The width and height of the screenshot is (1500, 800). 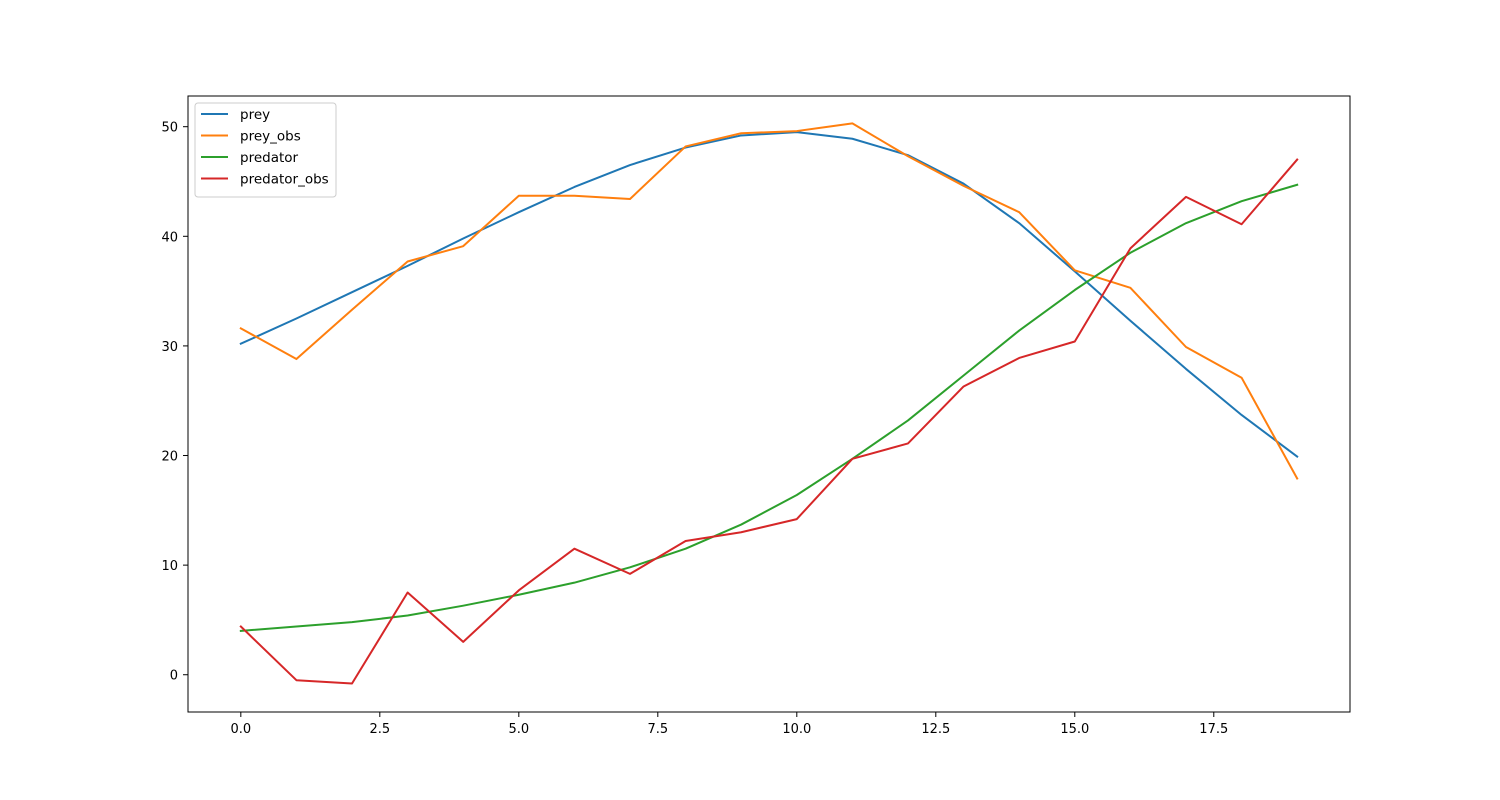 What do you see at coordinates (269, 158) in the screenshot?
I see `legend-label-predator: predator` at bounding box center [269, 158].